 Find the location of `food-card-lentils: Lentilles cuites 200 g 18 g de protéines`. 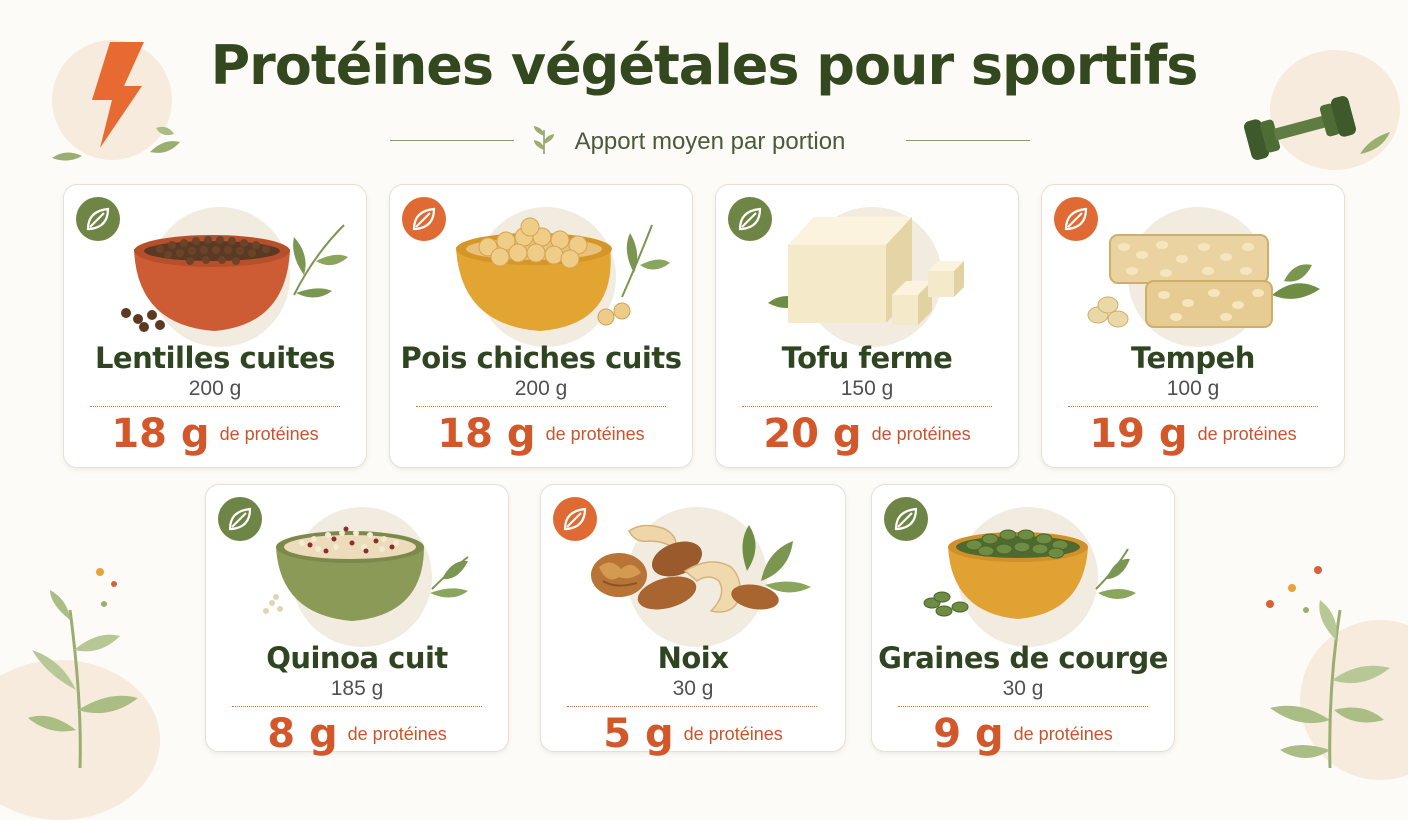

food-card-lentils: Lentilles cuites 200 g 18 g de protéines is located at coordinates (215, 326).